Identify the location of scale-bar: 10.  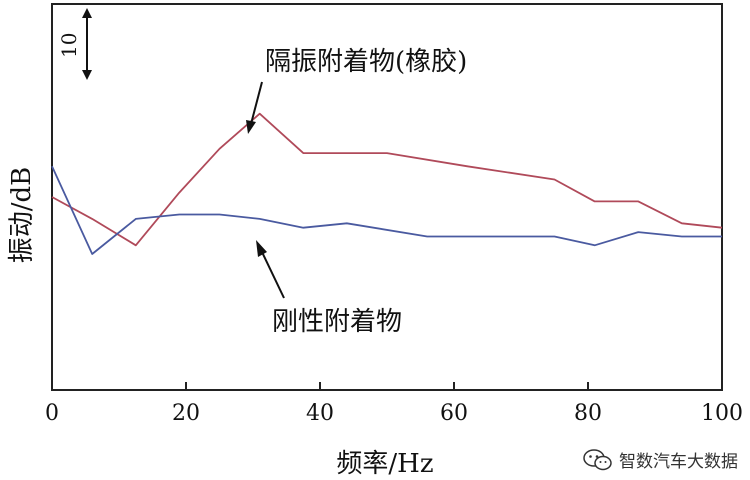
(74, 44).